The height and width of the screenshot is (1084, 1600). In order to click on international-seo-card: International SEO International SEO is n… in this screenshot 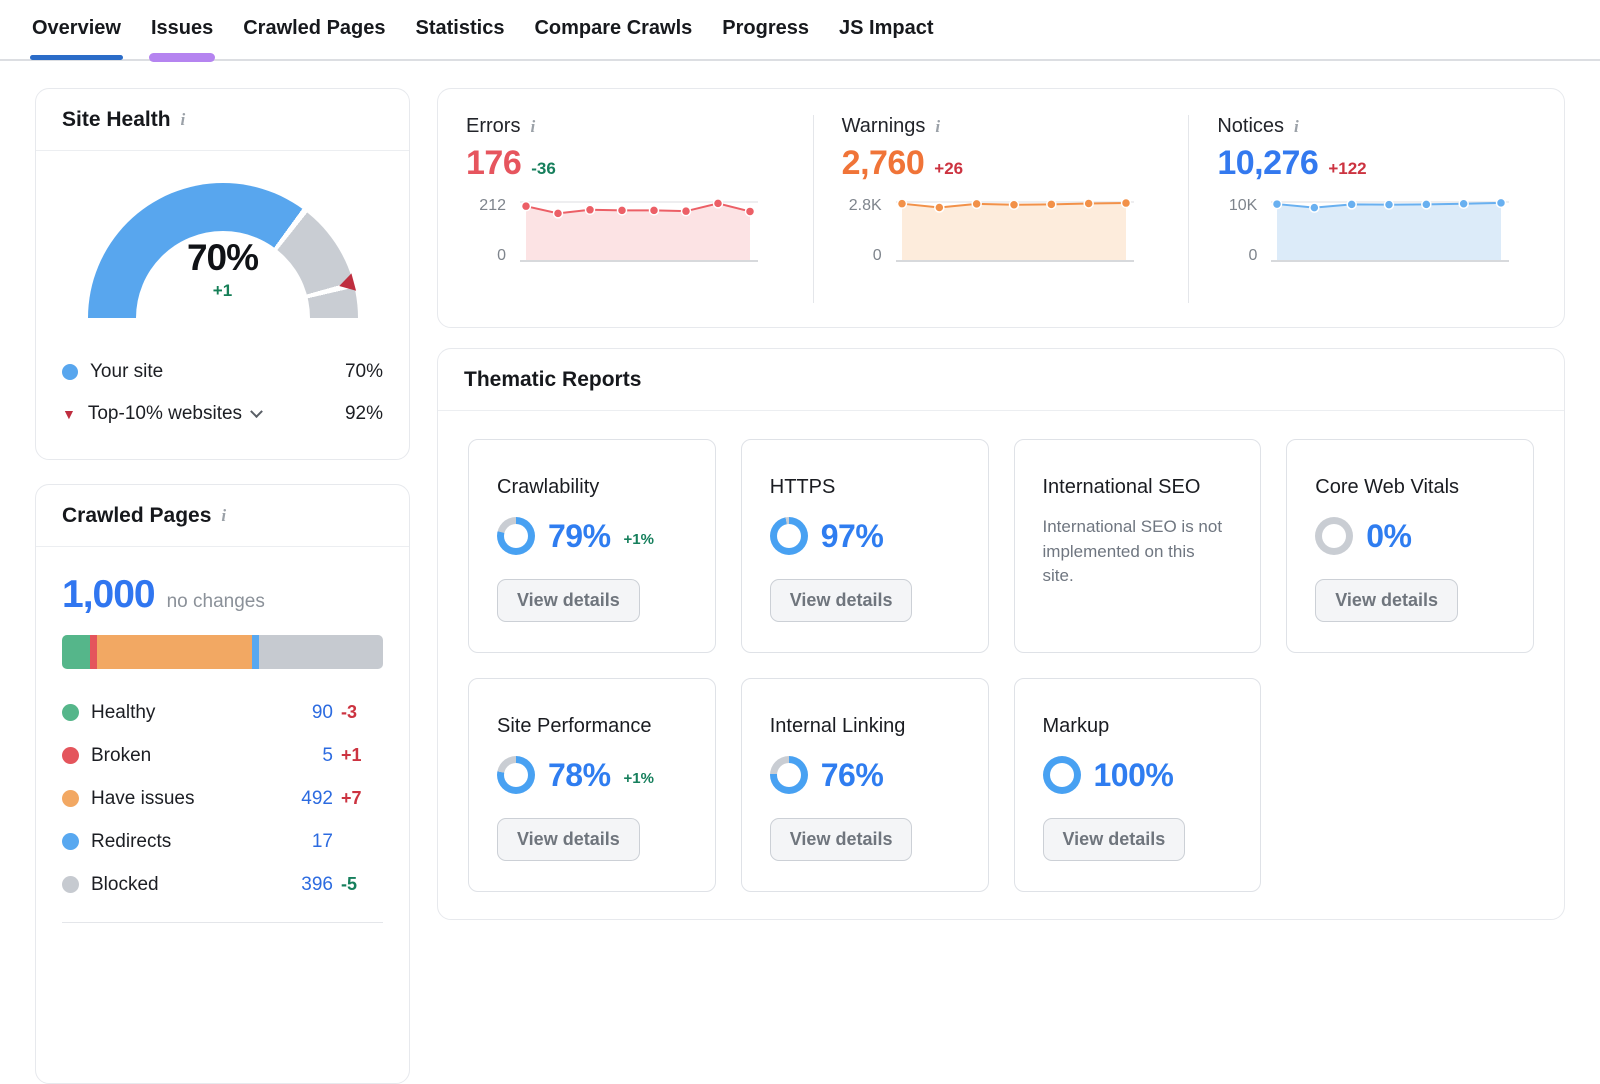, I will do `click(1137, 546)`.